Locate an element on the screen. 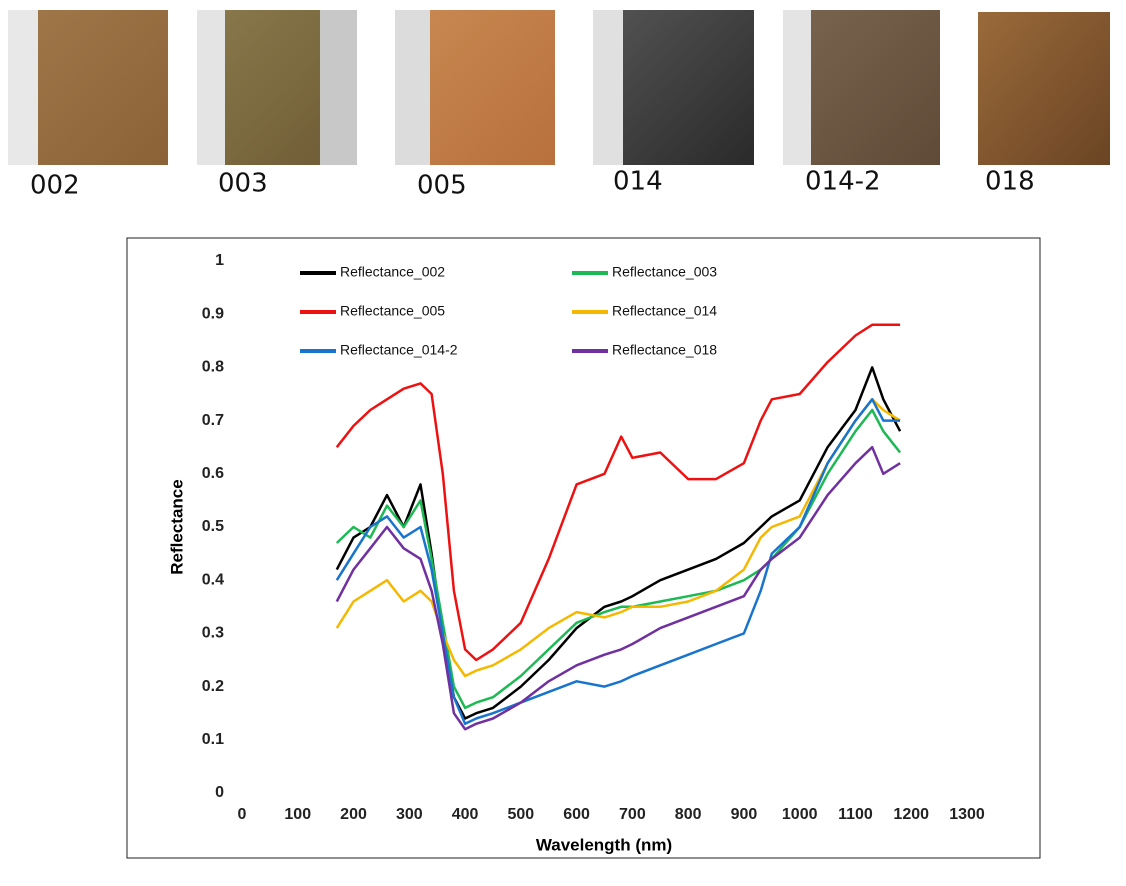 This screenshot has height=886, width=1126. legend-label: Reflectance_014 is located at coordinates (664, 311).